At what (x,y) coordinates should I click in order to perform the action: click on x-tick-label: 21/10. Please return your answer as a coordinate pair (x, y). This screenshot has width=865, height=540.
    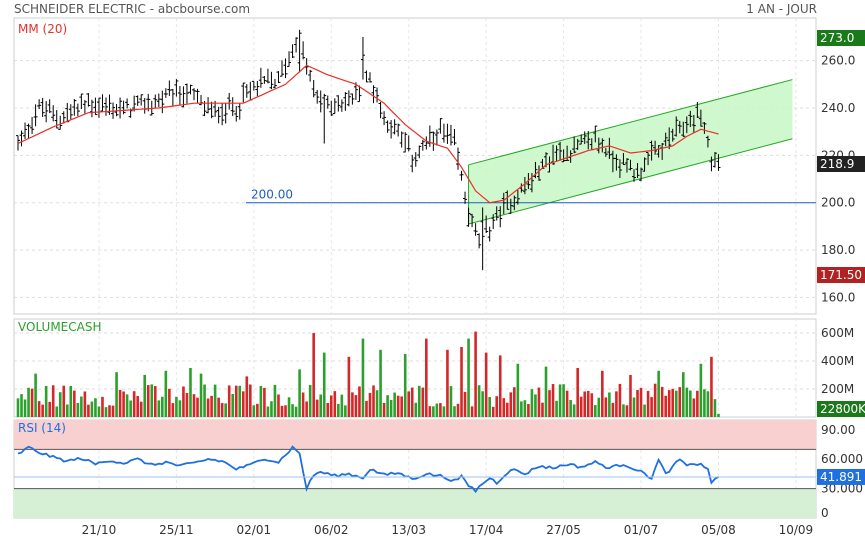
    Looking at the image, I should click on (99, 530).